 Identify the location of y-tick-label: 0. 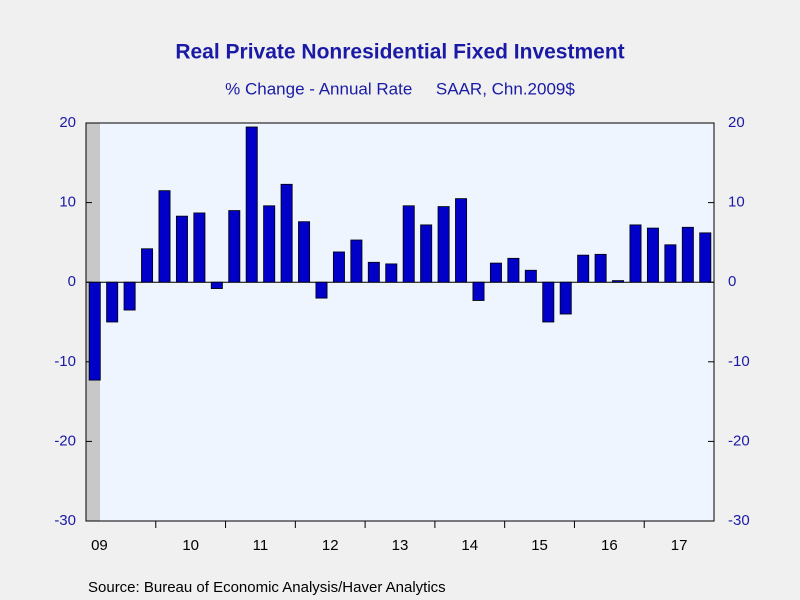
(72, 281).